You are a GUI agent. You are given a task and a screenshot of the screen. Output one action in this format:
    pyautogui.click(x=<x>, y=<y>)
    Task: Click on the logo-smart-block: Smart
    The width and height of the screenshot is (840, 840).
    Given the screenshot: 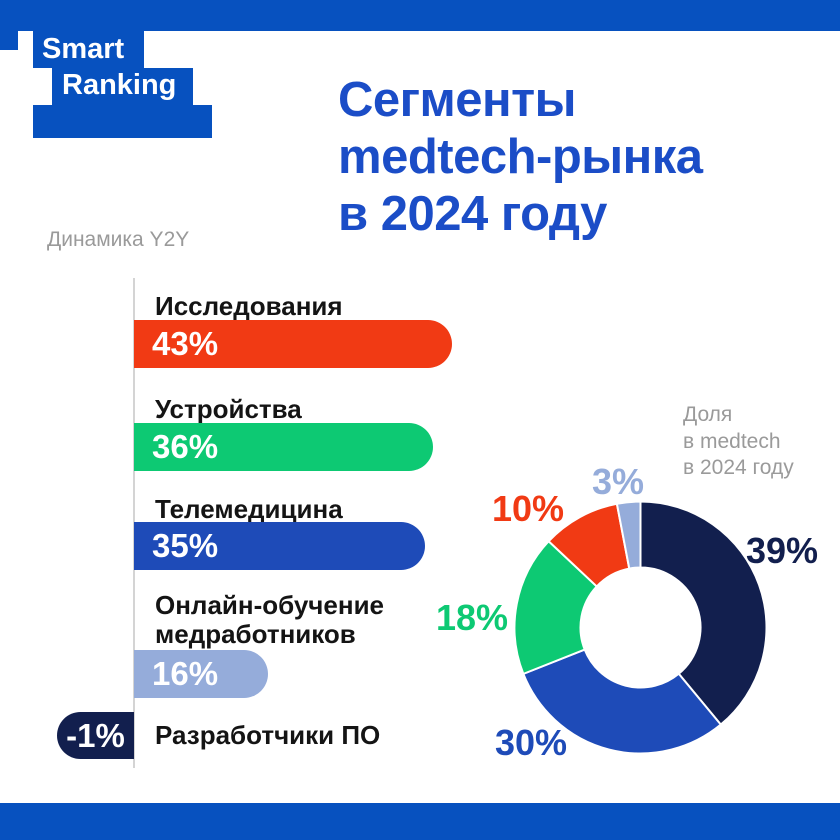 What is the action you would take?
    pyautogui.click(x=88, y=49)
    